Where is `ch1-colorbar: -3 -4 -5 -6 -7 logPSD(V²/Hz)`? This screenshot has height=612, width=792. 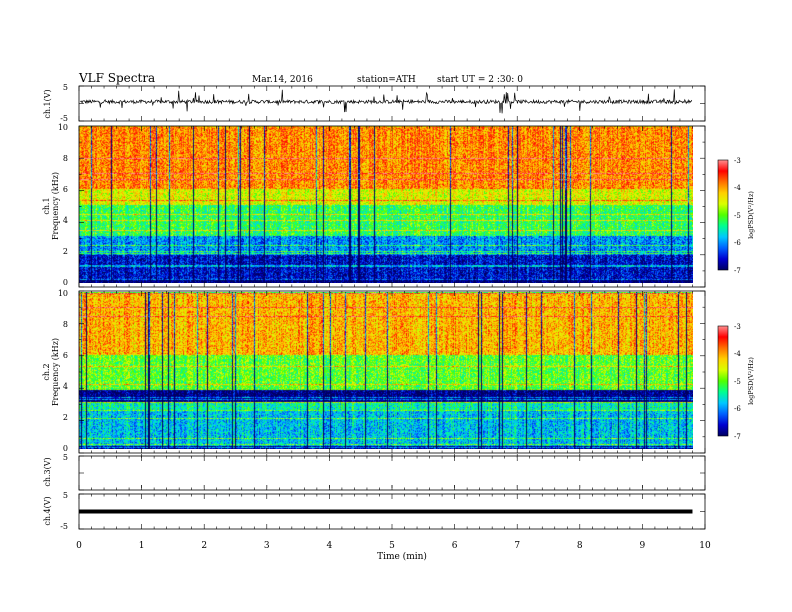 ch1-colorbar: -3 -4 -5 -6 -7 logPSD(V²/Hz) is located at coordinates (736, 216).